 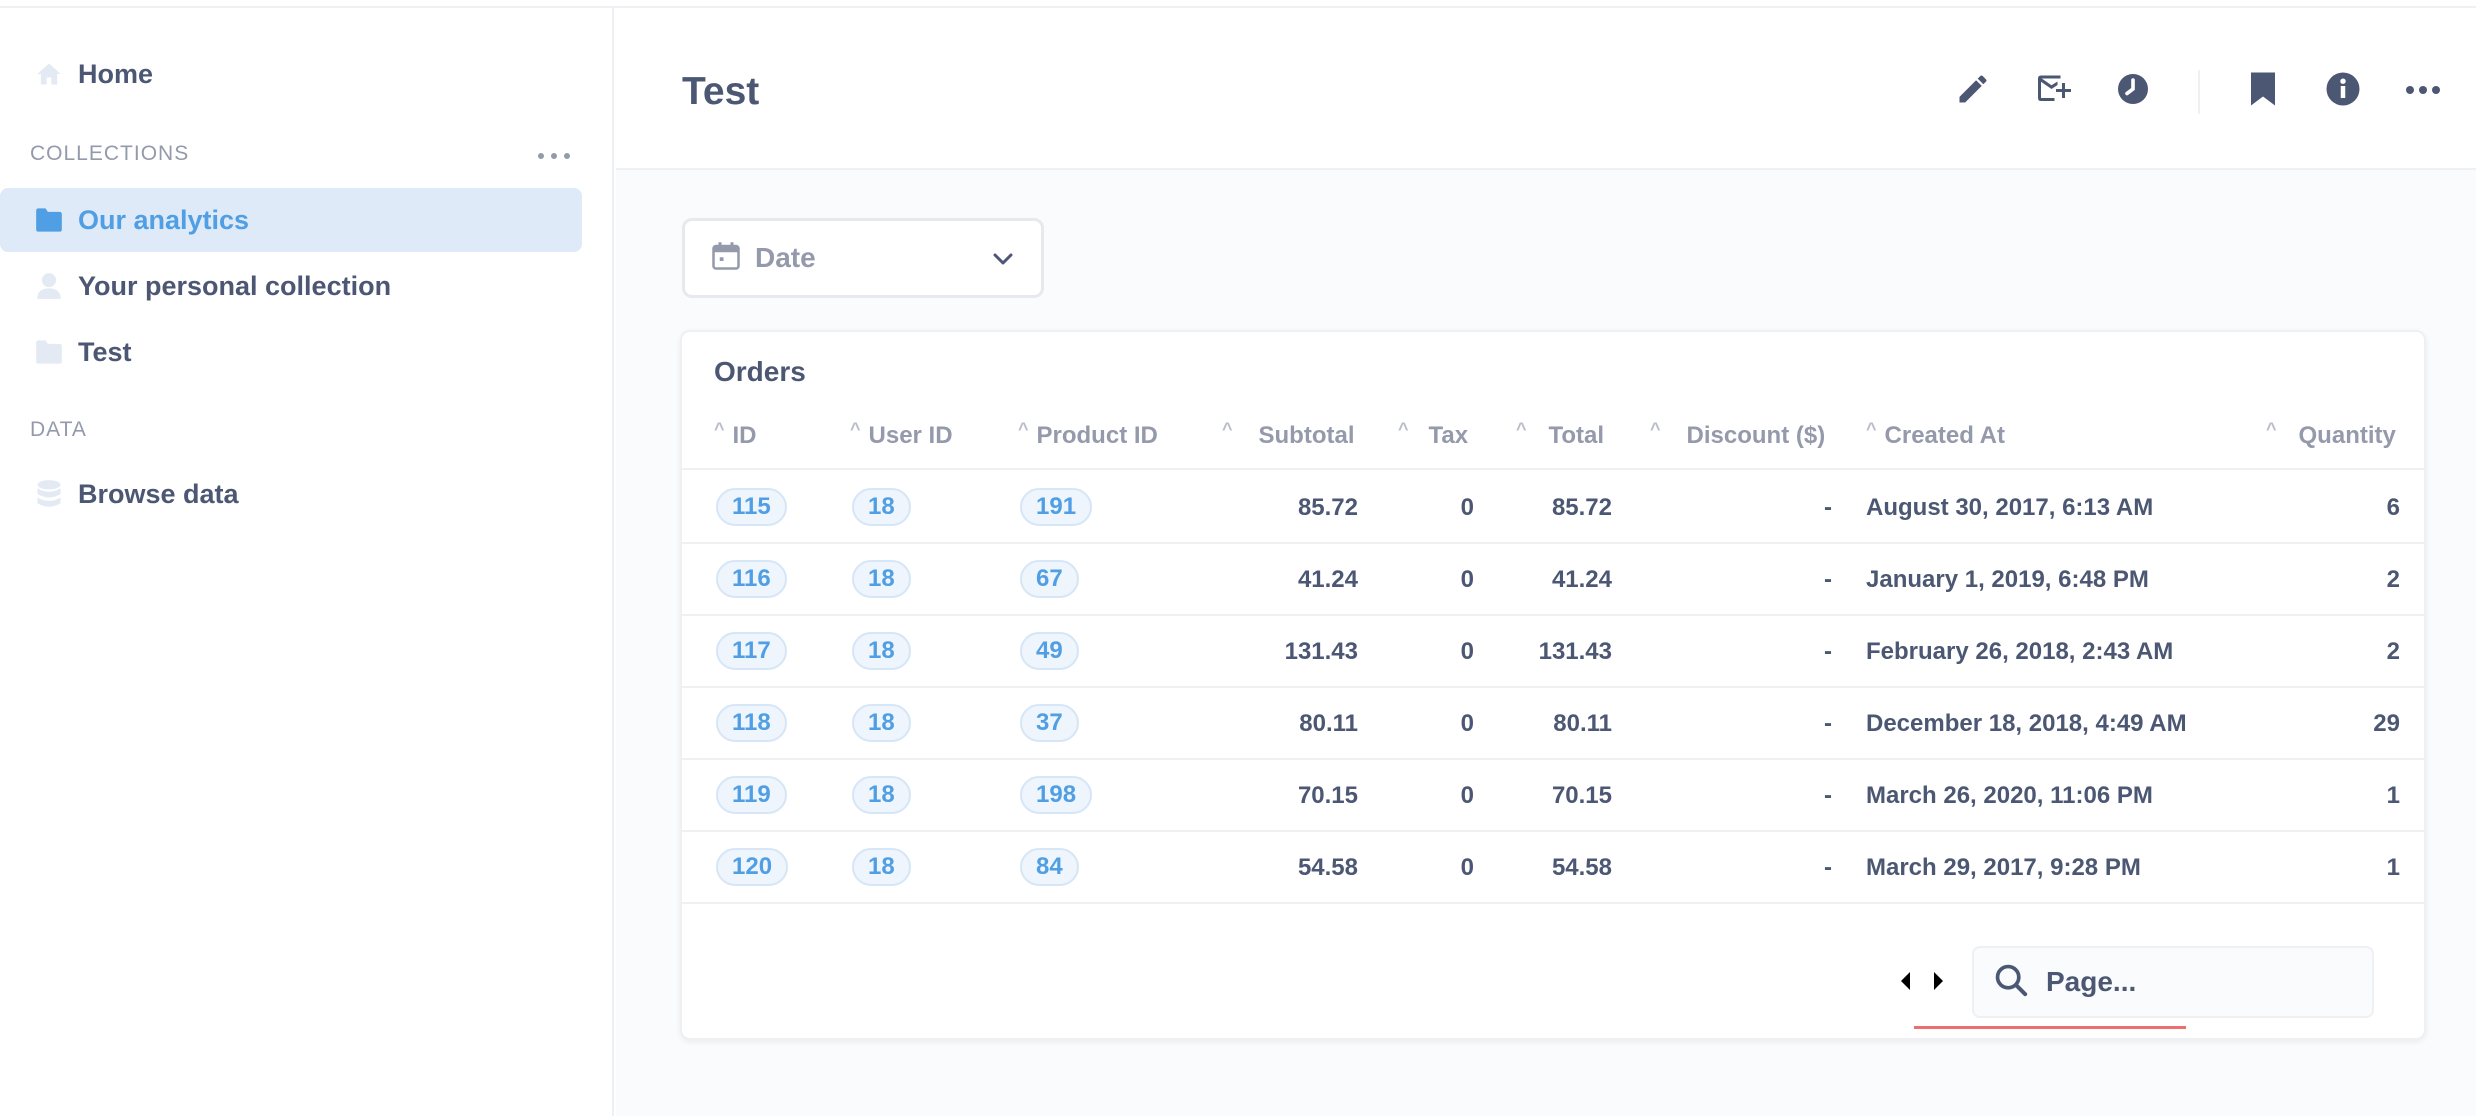 I want to click on bookmark-button, so click(x=2263, y=91).